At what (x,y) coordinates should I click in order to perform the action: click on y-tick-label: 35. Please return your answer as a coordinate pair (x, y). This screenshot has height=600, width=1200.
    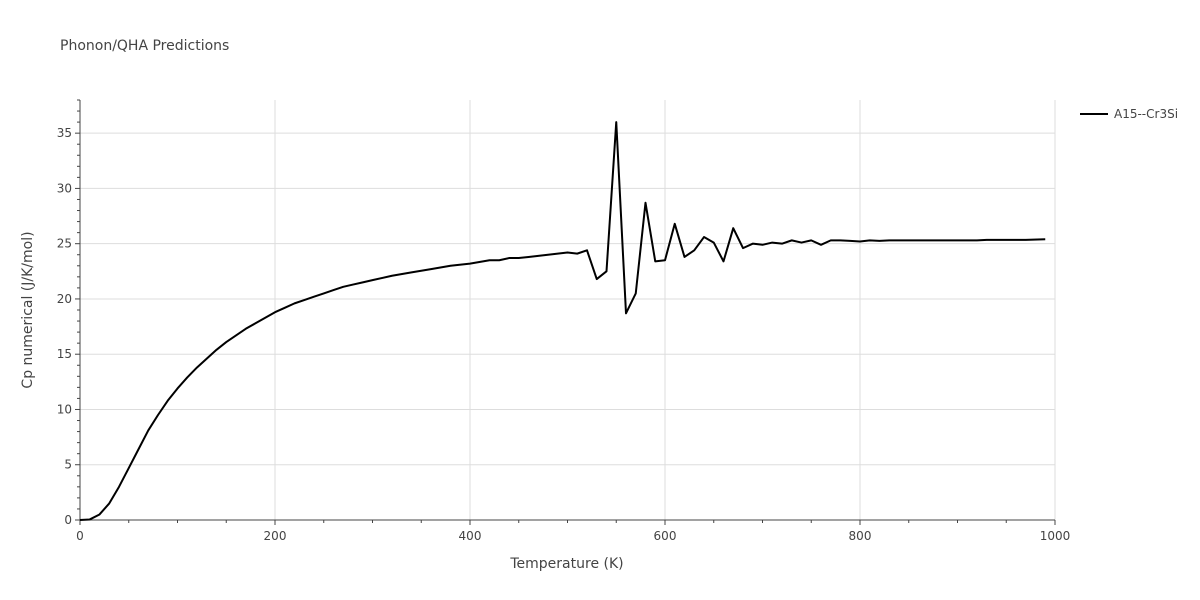
    Looking at the image, I should click on (64, 133).